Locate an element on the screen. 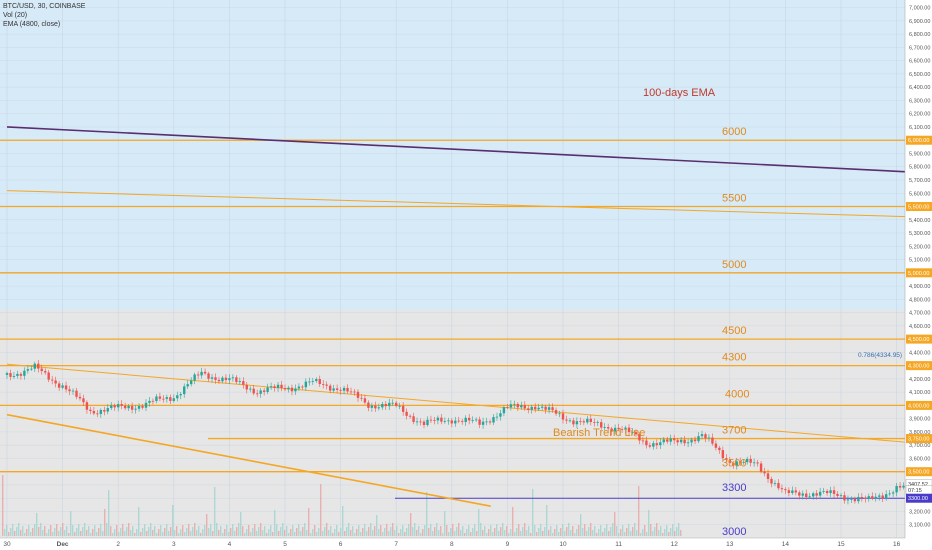 The width and height of the screenshot is (932, 550). y-tick-label: 6,500.00 is located at coordinates (919, 75).